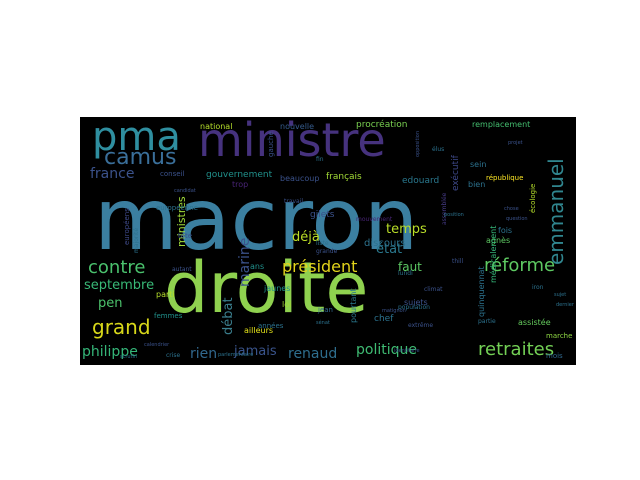 This screenshot has height=480, width=640. What do you see at coordinates (559, 336) in the screenshot?
I see `cloud-word: marche` at bounding box center [559, 336].